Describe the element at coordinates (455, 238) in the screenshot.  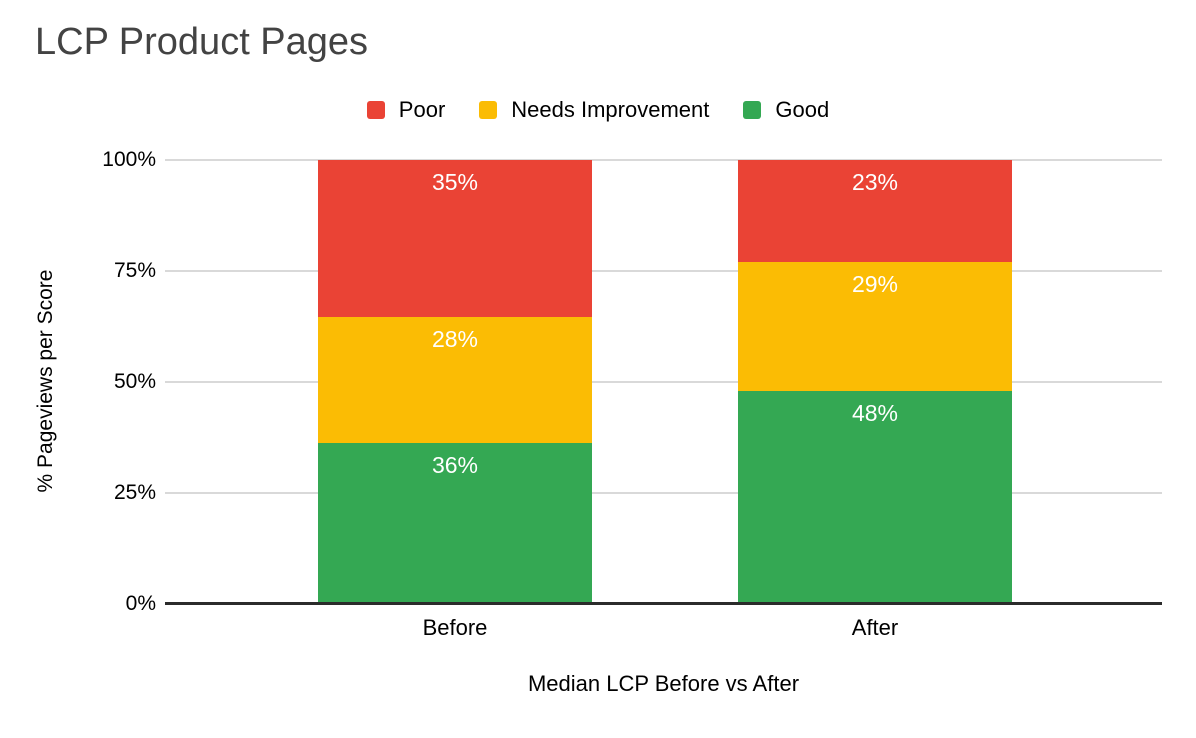
I see `segment-poor-before: 35%` at that location.